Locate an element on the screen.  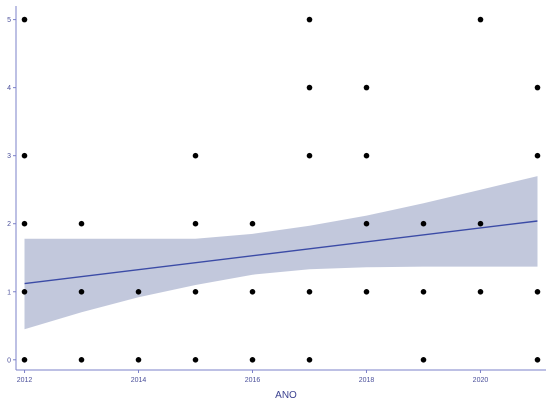
y-tick-label: 0 is located at coordinates (9, 360).